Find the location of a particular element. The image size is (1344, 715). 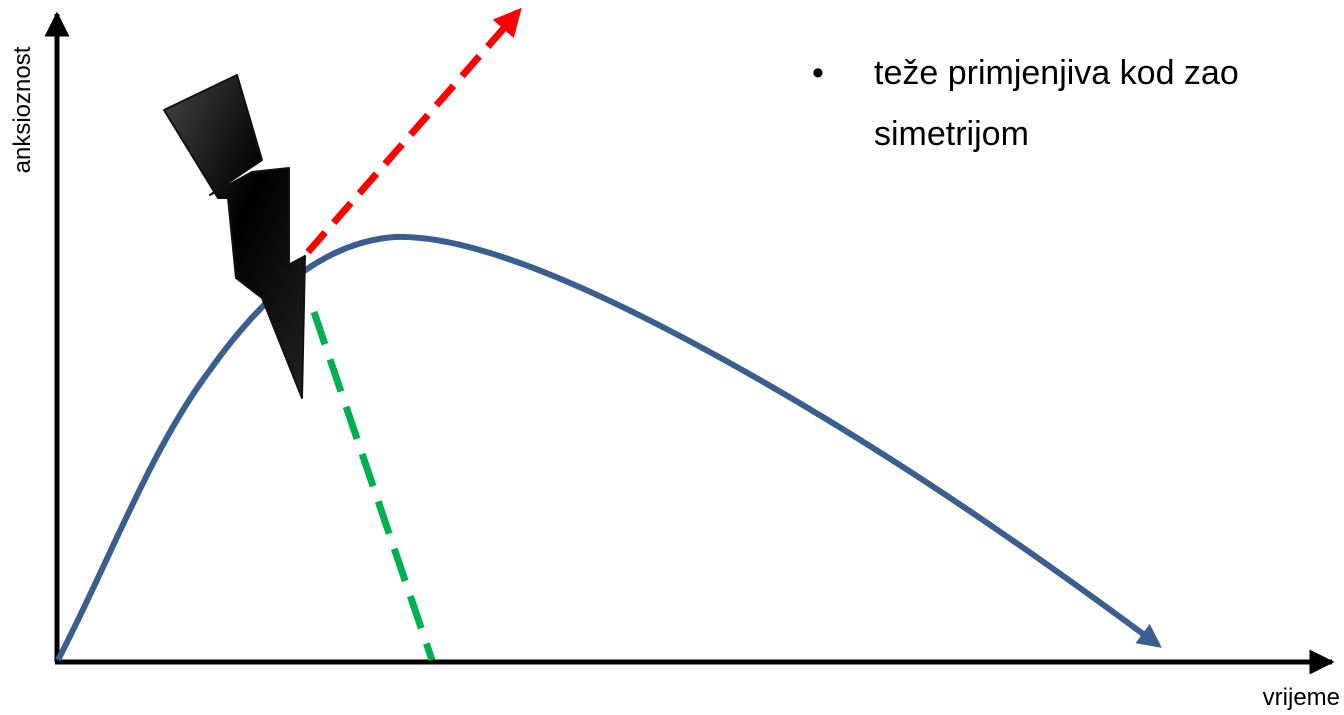

lightning-bolt-icon is located at coordinates (234, 236).